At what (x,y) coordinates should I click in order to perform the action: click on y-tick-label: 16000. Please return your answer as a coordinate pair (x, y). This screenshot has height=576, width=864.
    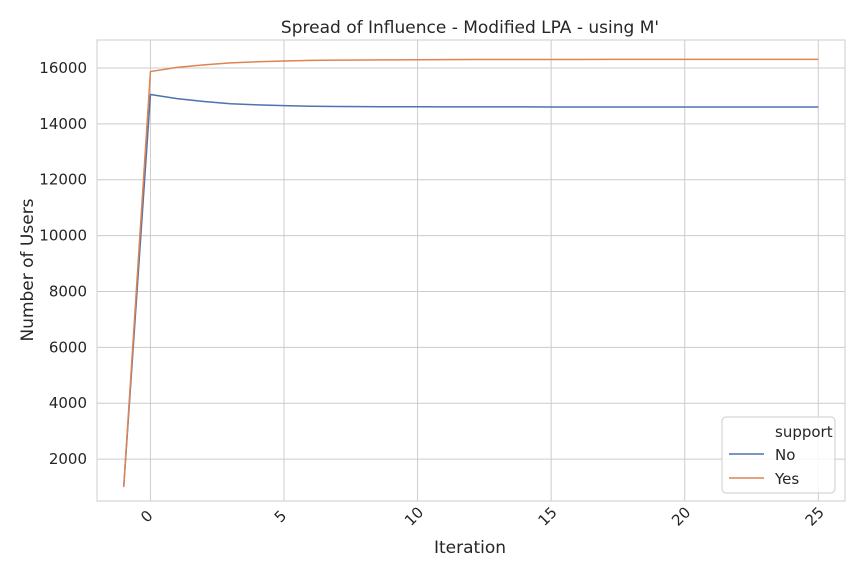
    Looking at the image, I should click on (63, 68).